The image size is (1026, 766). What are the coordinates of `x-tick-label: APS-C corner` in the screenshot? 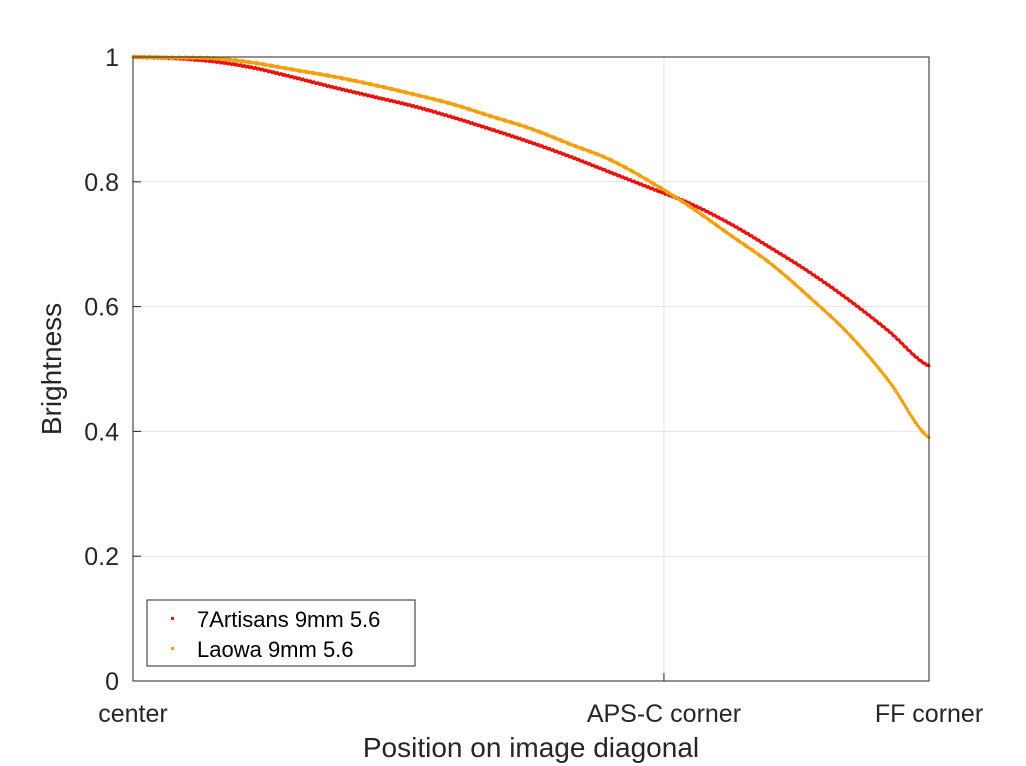 It's located at (664, 714).